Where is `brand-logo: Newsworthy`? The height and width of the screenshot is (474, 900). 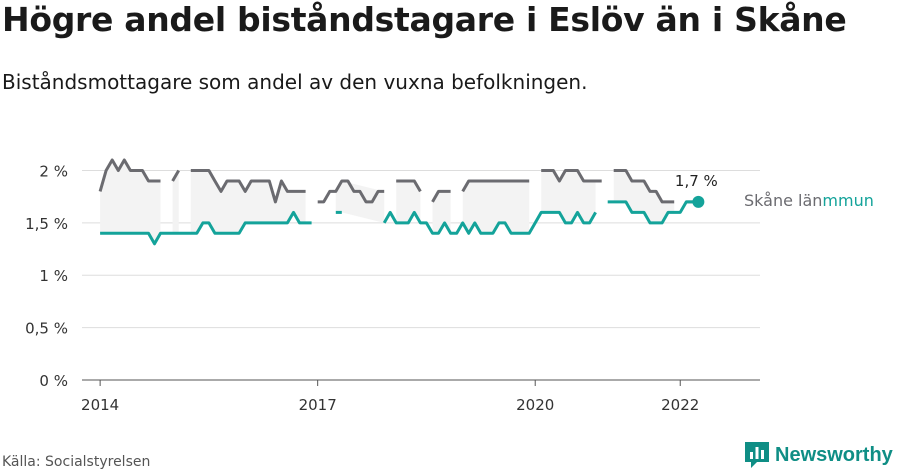
brand-logo: Newsworthy is located at coordinates (818, 455).